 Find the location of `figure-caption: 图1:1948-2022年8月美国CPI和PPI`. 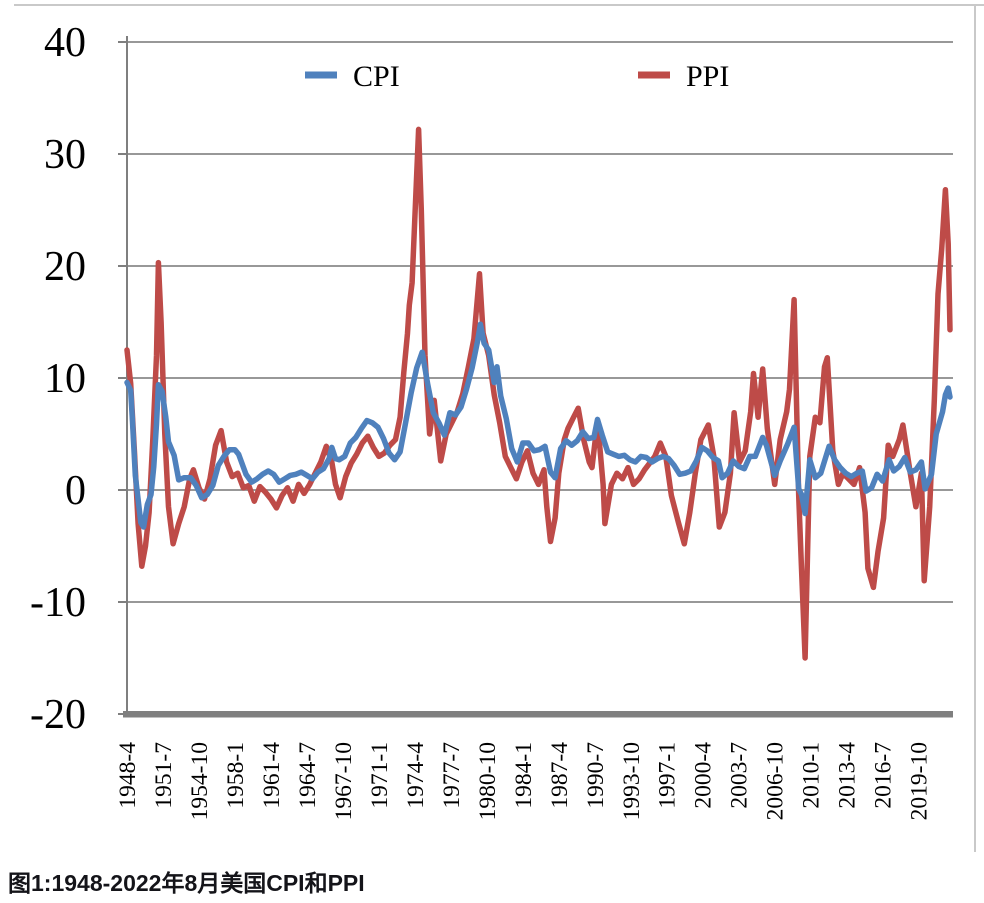

figure-caption: 图1:1948-2022年8月美国CPI和PPI is located at coordinates (186, 883).